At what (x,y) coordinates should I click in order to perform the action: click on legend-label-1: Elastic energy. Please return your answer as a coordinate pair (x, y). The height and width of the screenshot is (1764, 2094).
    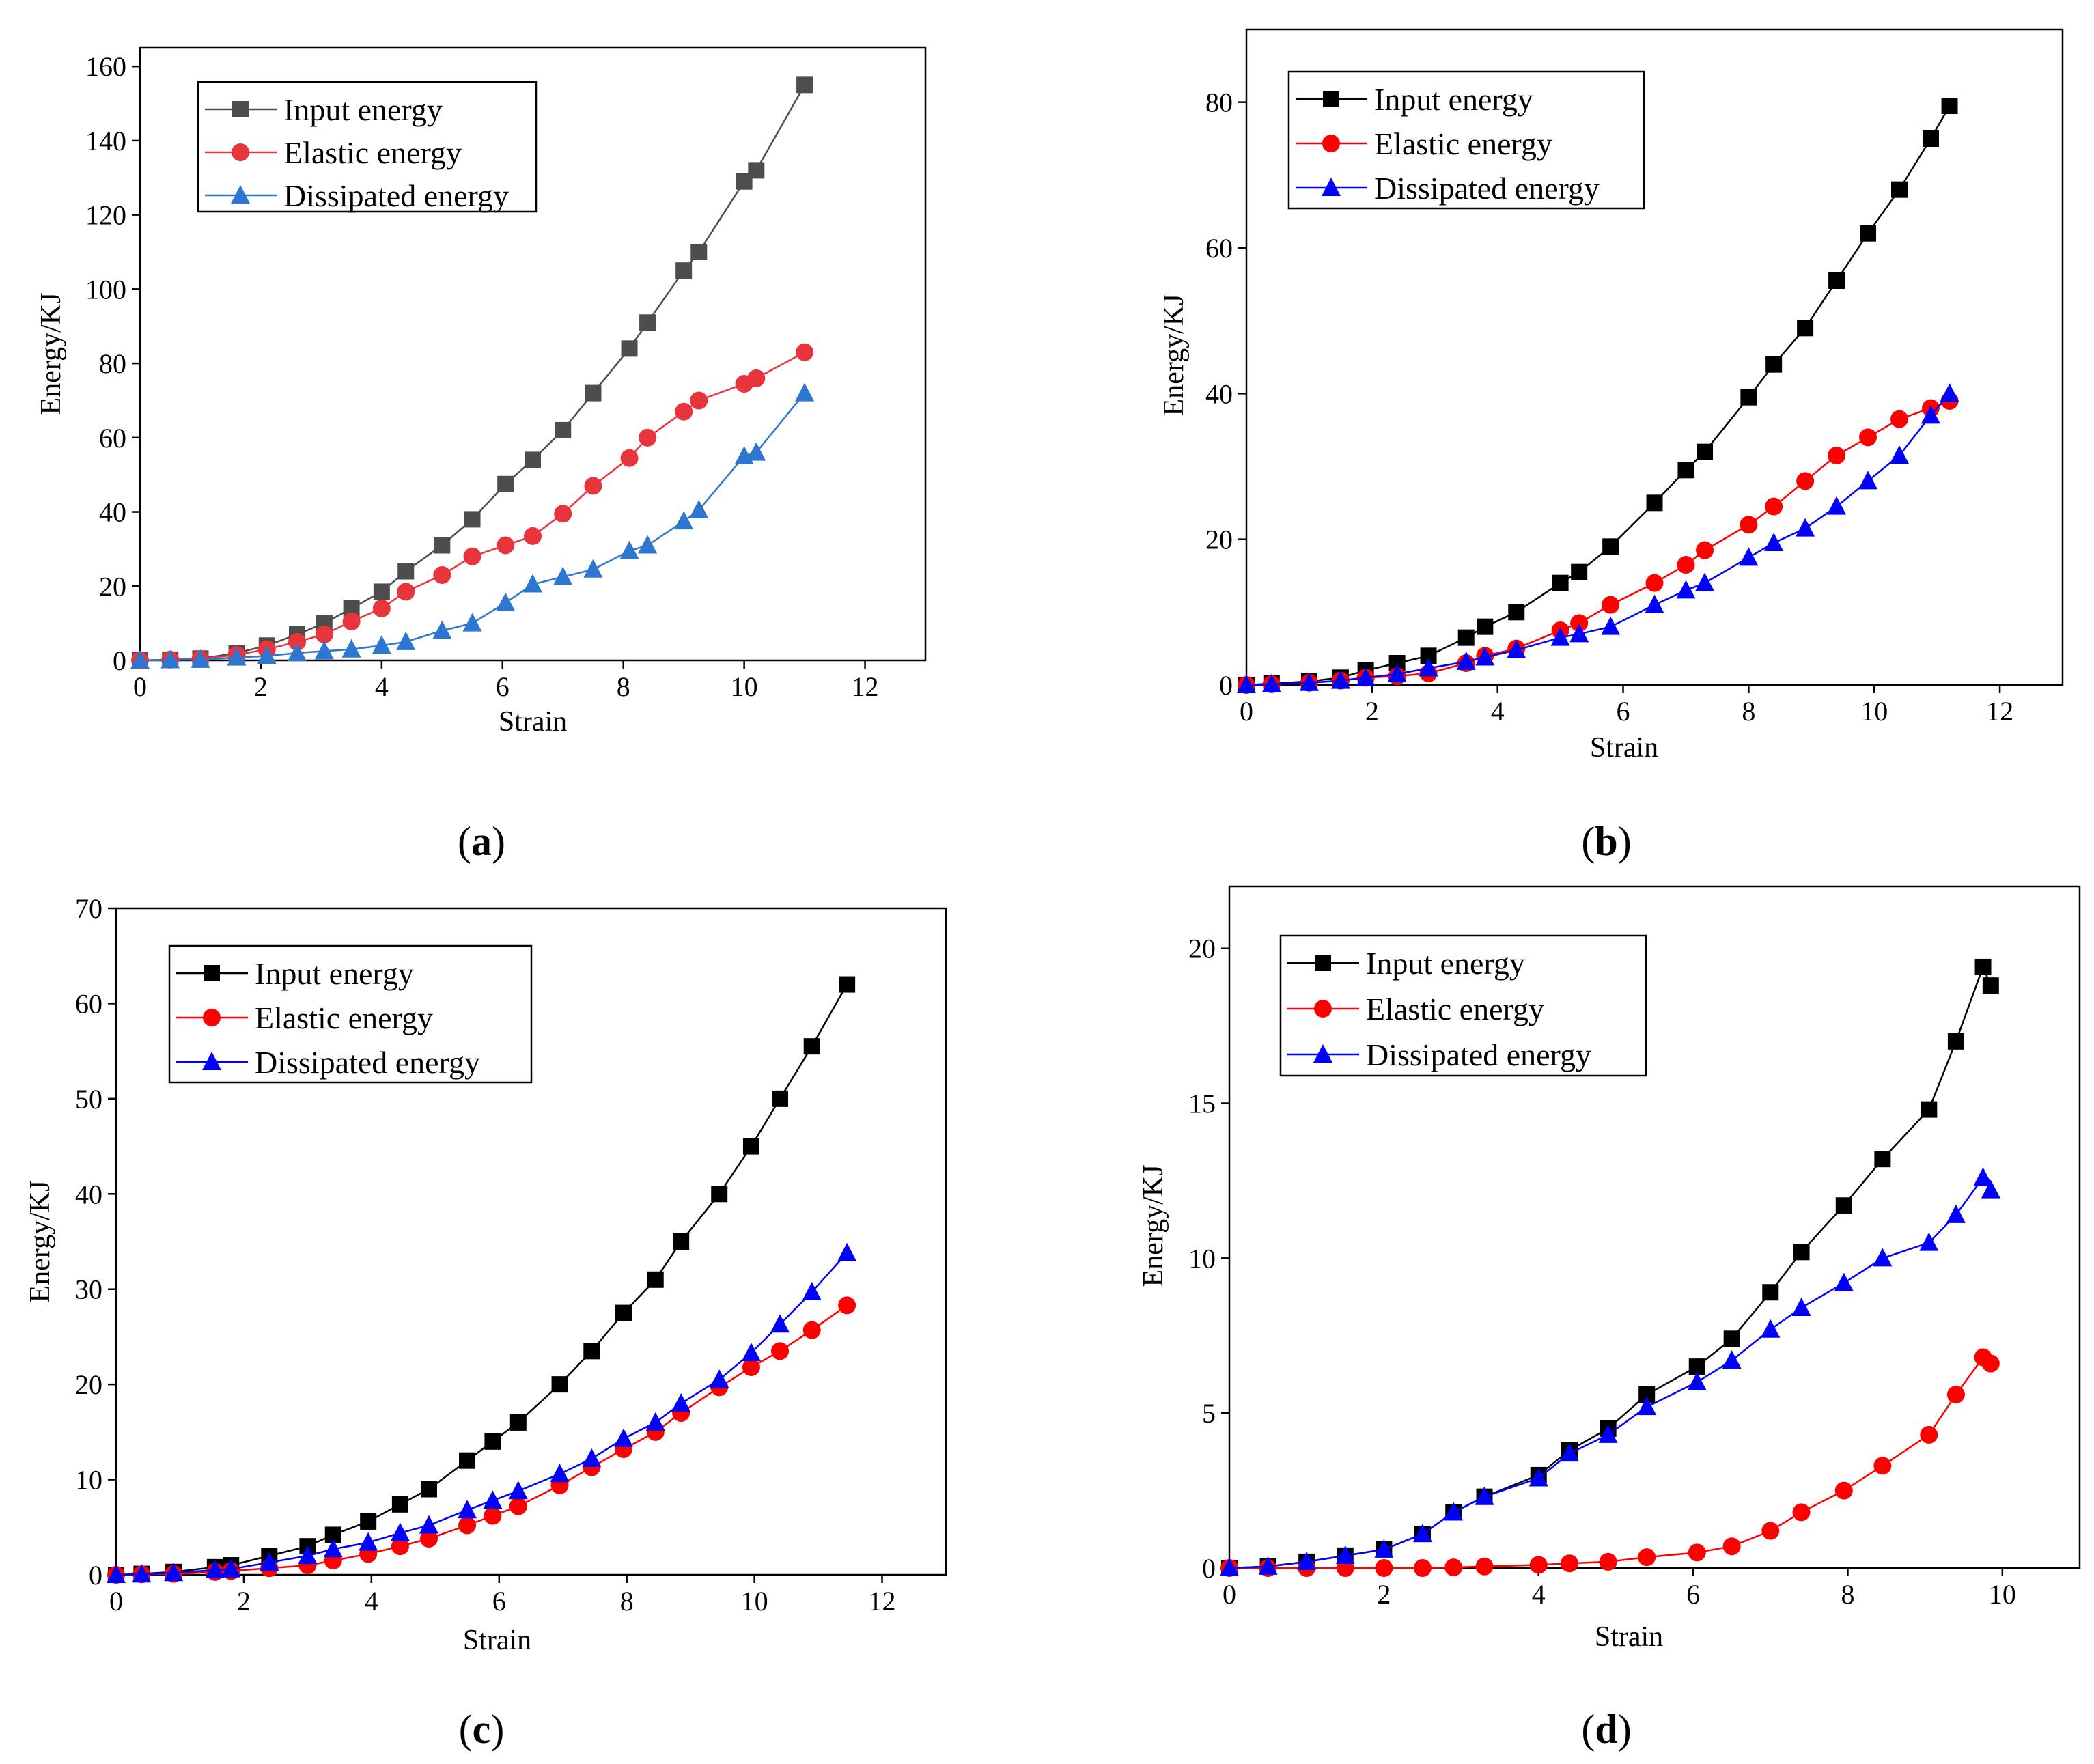
    Looking at the image, I should click on (372, 152).